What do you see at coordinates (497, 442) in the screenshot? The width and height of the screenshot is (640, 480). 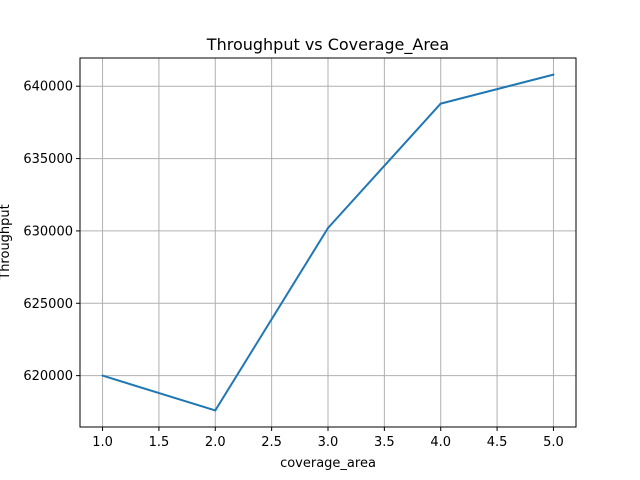 I see `x-tick-label: 4.5` at bounding box center [497, 442].